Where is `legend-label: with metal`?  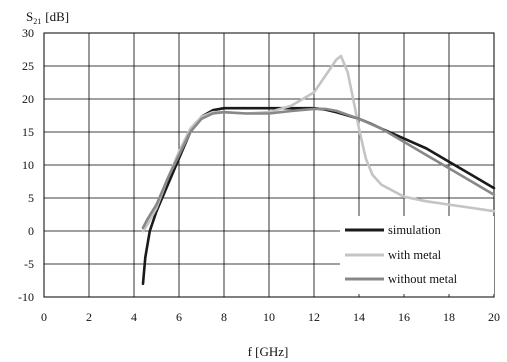 legend-label: with metal is located at coordinates (415, 255).